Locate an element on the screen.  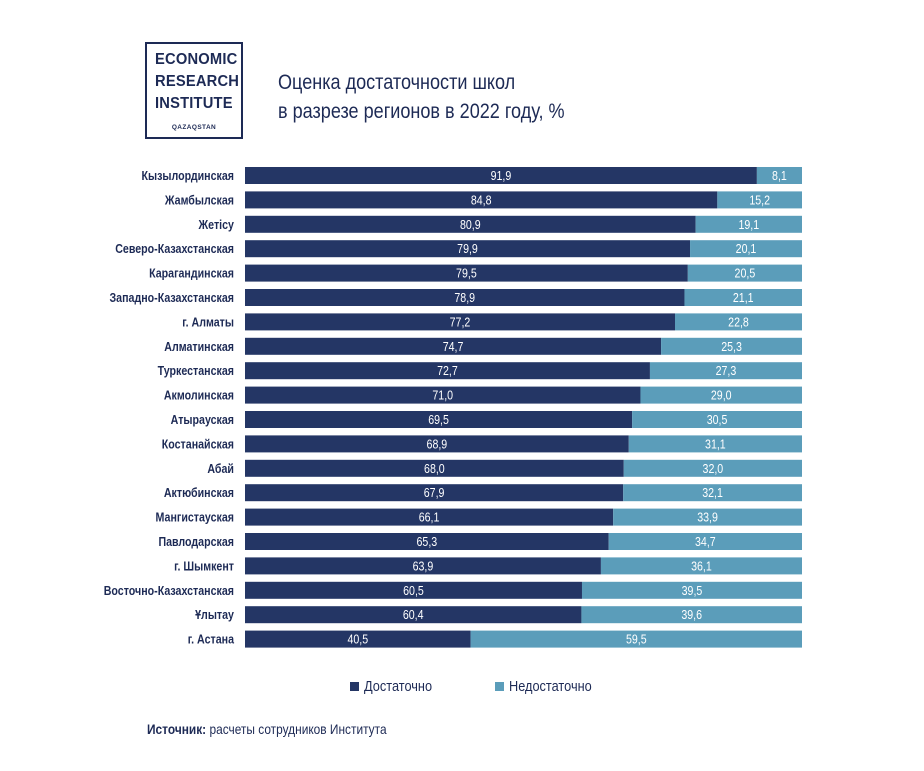
value-label-sufficient: 66,1 is located at coordinates (429, 518).